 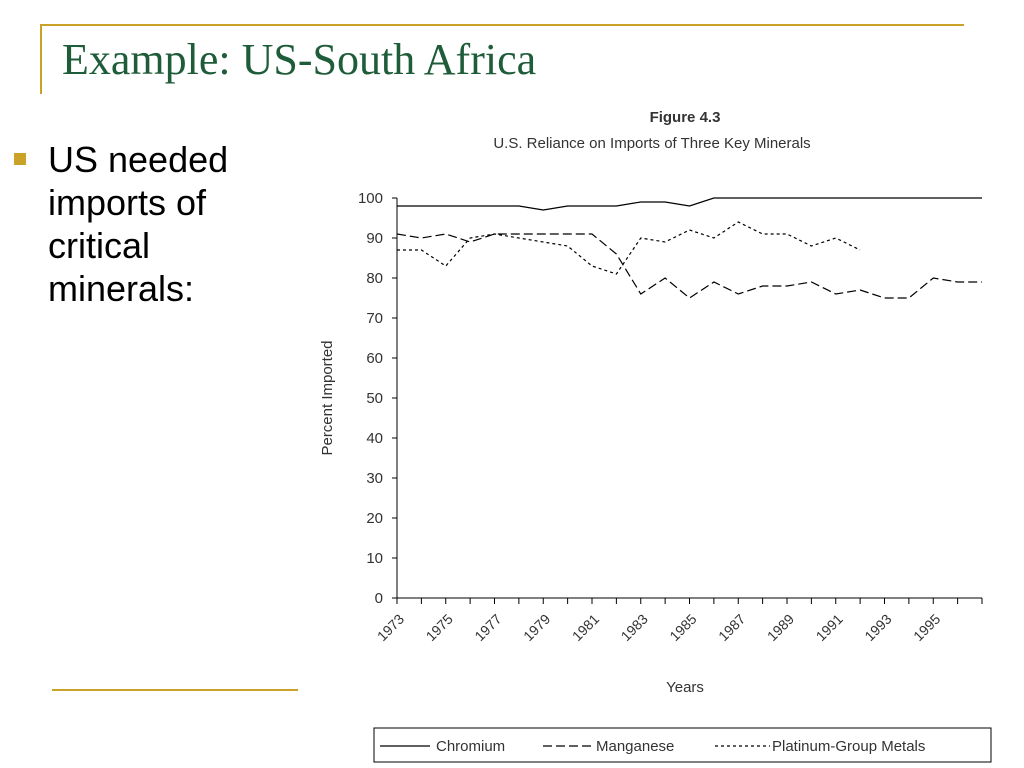 What do you see at coordinates (327, 397) in the screenshot?
I see `y-axis-label: Percent Imported` at bounding box center [327, 397].